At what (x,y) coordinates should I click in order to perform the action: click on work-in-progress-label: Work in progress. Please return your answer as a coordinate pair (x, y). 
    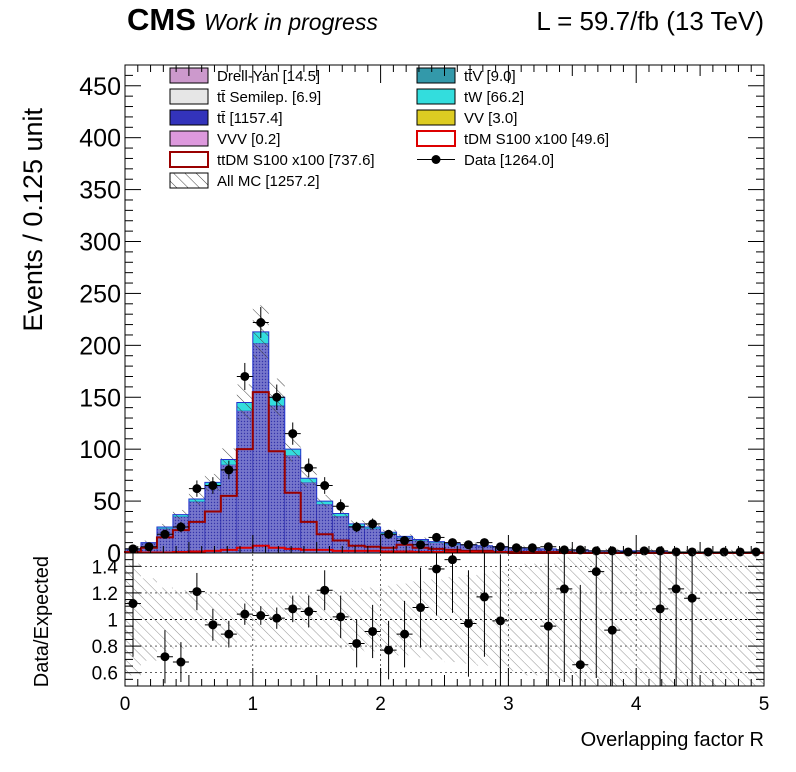
    Looking at the image, I should click on (291, 22).